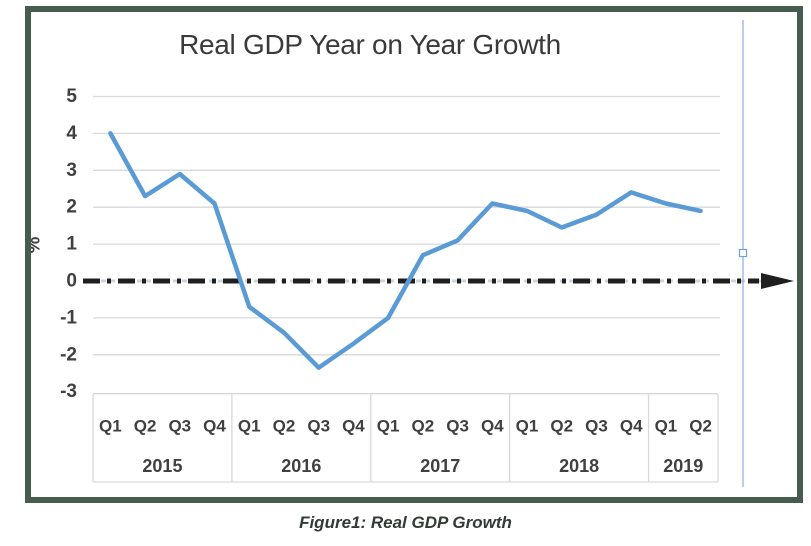 This screenshot has height=546, width=811. I want to click on svg-text: 3, so click(71, 170).